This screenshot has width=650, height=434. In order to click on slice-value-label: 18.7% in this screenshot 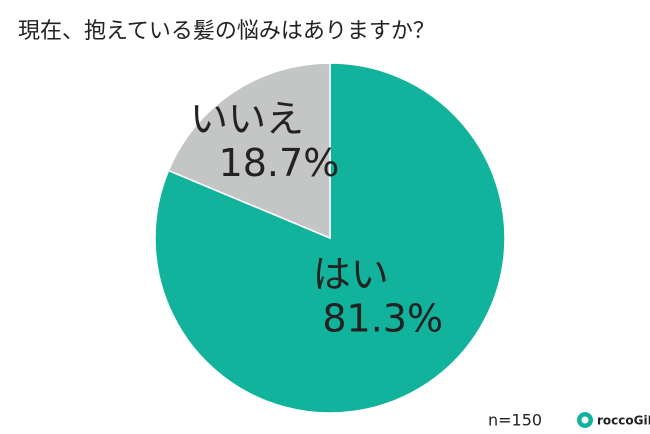, I will do `click(279, 163)`.